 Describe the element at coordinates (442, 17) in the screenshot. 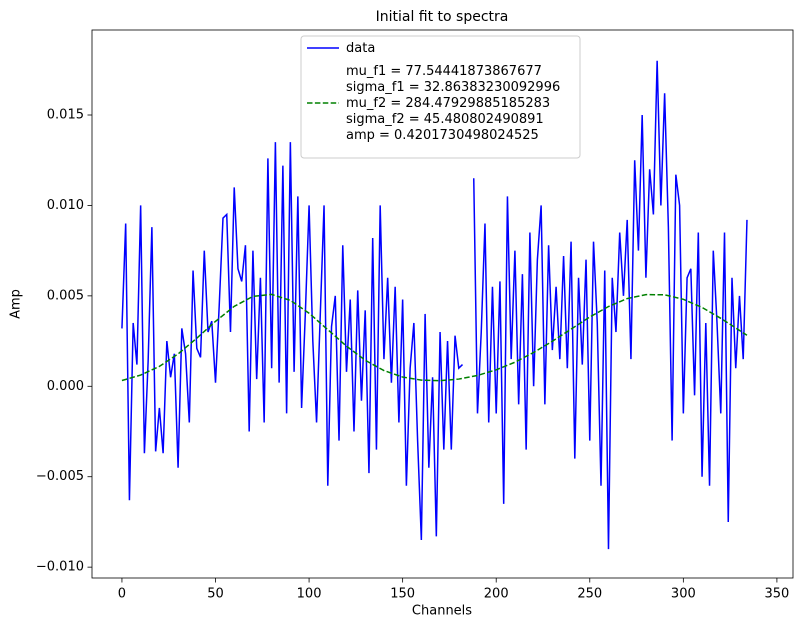

I see `chart-title: Initial fit to spectra` at that location.